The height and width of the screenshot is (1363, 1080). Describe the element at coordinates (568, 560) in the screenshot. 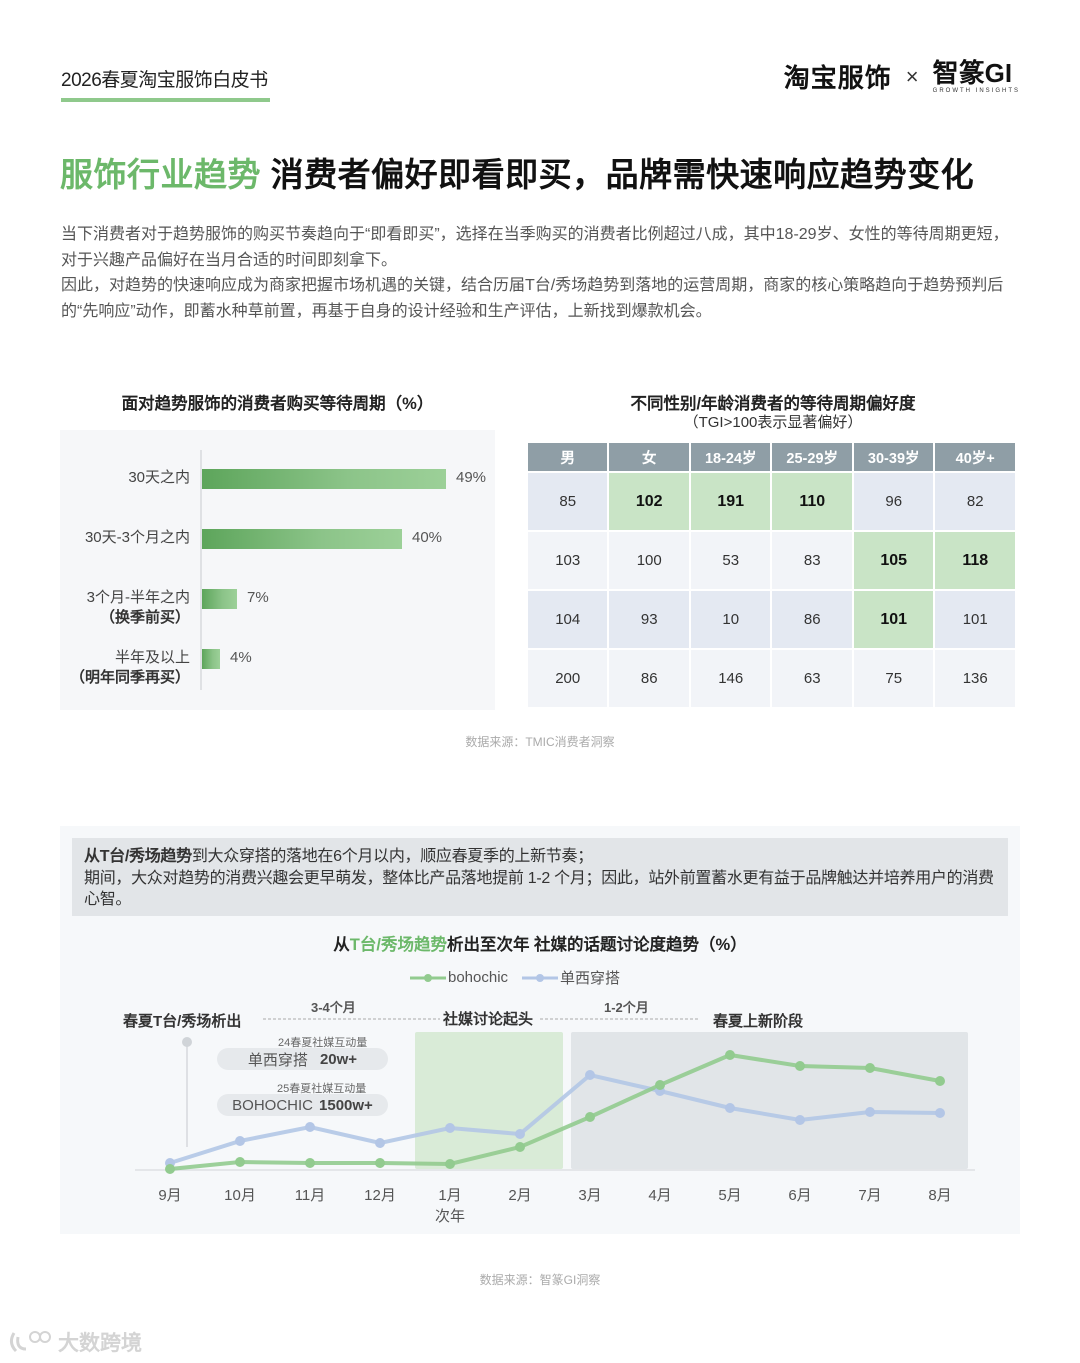

I see `table-cell: 103` at that location.